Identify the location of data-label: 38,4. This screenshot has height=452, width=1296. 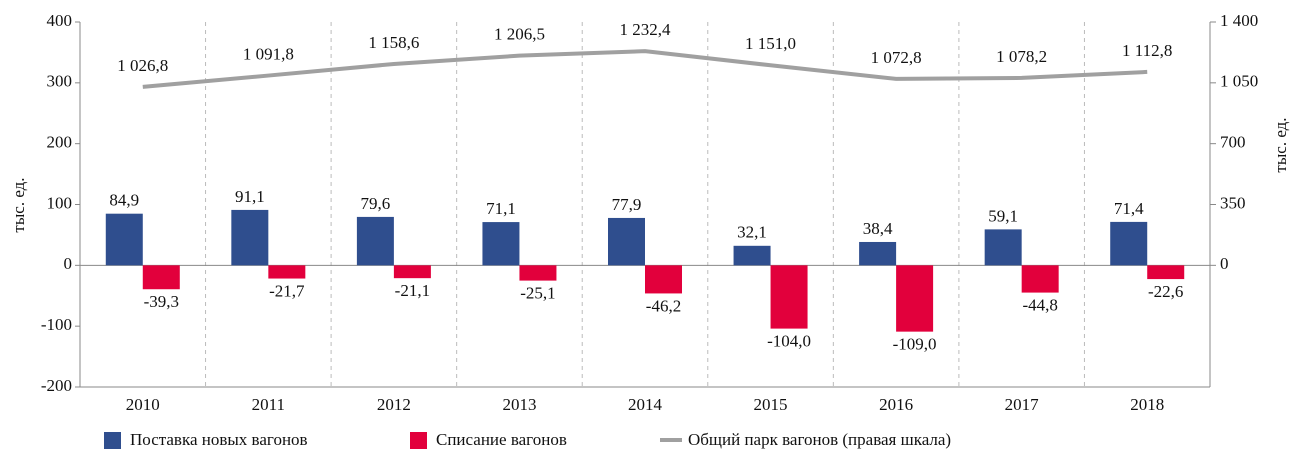
(878, 228).